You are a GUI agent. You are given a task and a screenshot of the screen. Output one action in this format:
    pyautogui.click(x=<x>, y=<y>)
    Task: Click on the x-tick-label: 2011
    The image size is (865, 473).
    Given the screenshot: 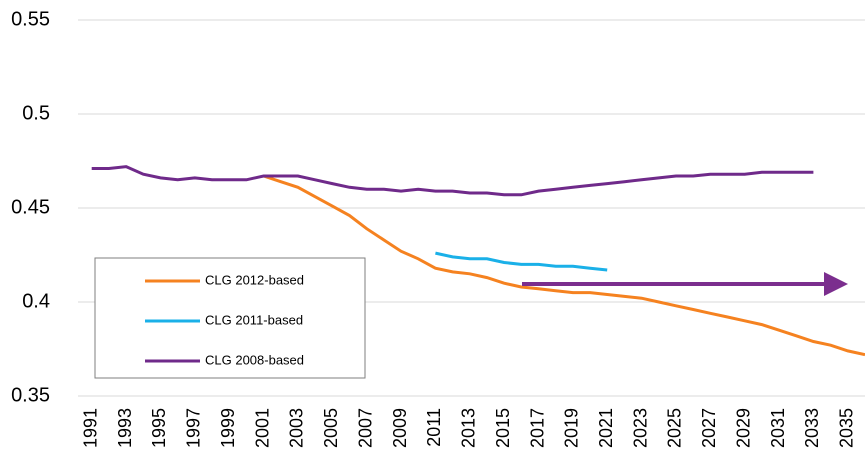 What is the action you would take?
    pyautogui.click(x=434, y=427)
    